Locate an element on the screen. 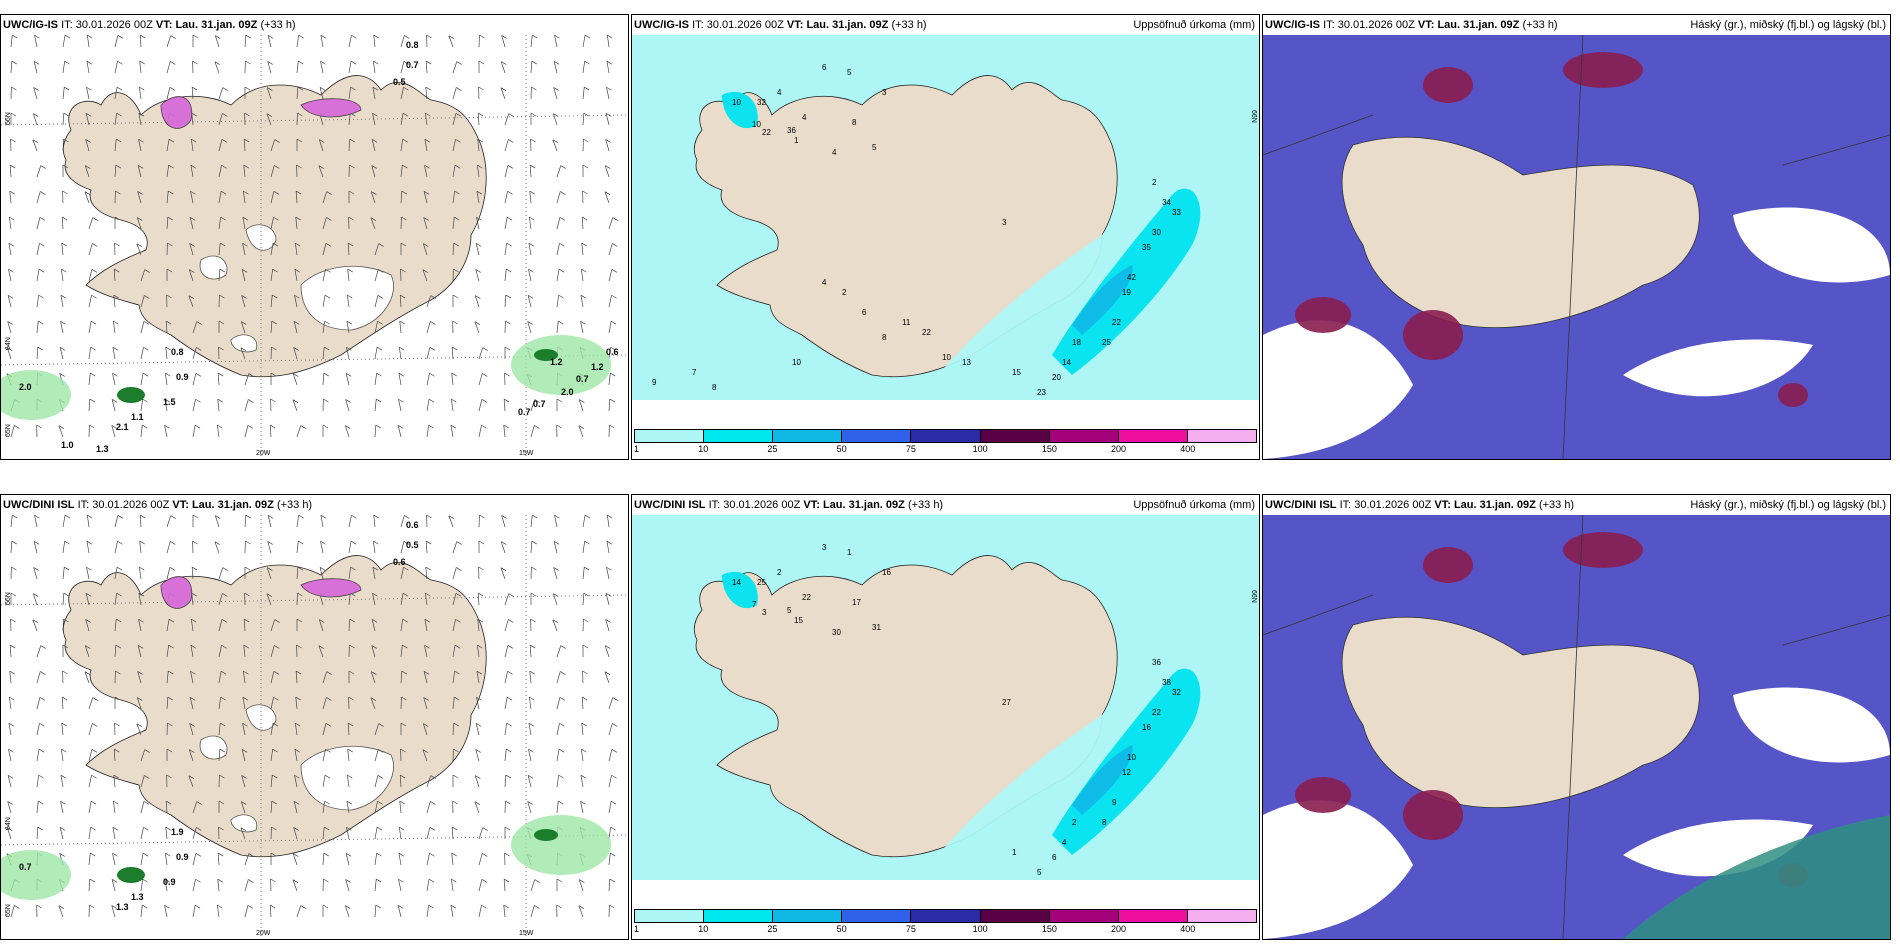  pink-gust-area is located at coordinates (176, 592).